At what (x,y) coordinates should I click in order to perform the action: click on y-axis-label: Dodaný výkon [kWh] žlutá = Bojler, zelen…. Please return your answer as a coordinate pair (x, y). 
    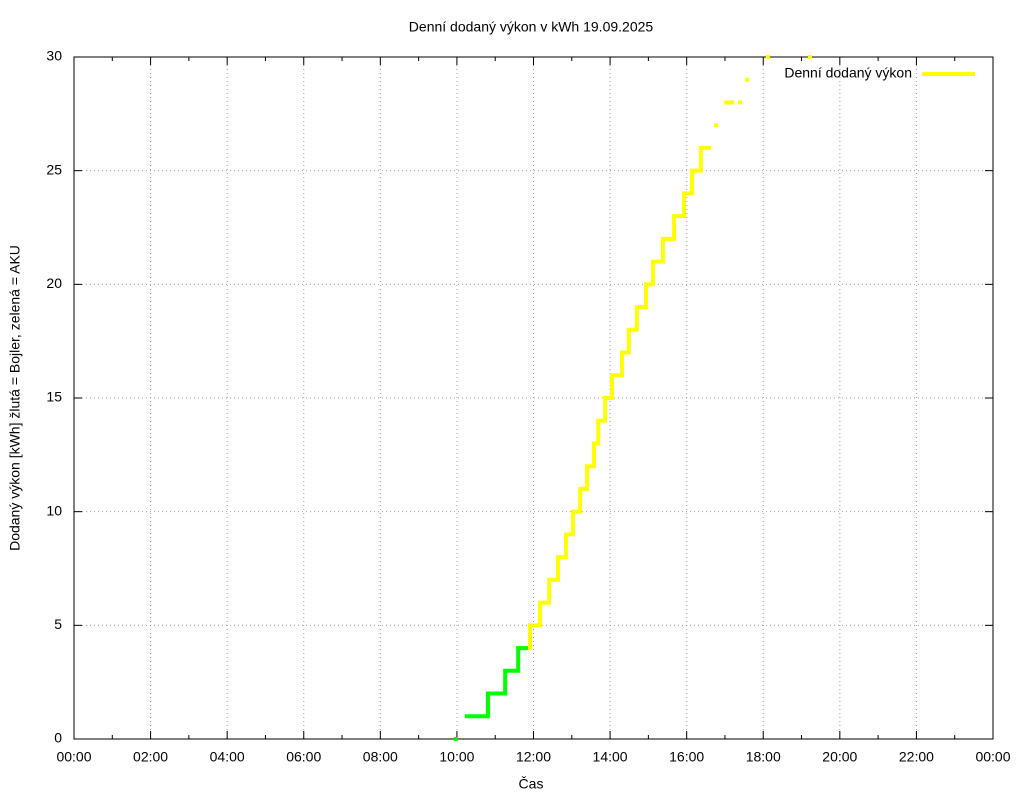
    Looking at the image, I should click on (15, 398).